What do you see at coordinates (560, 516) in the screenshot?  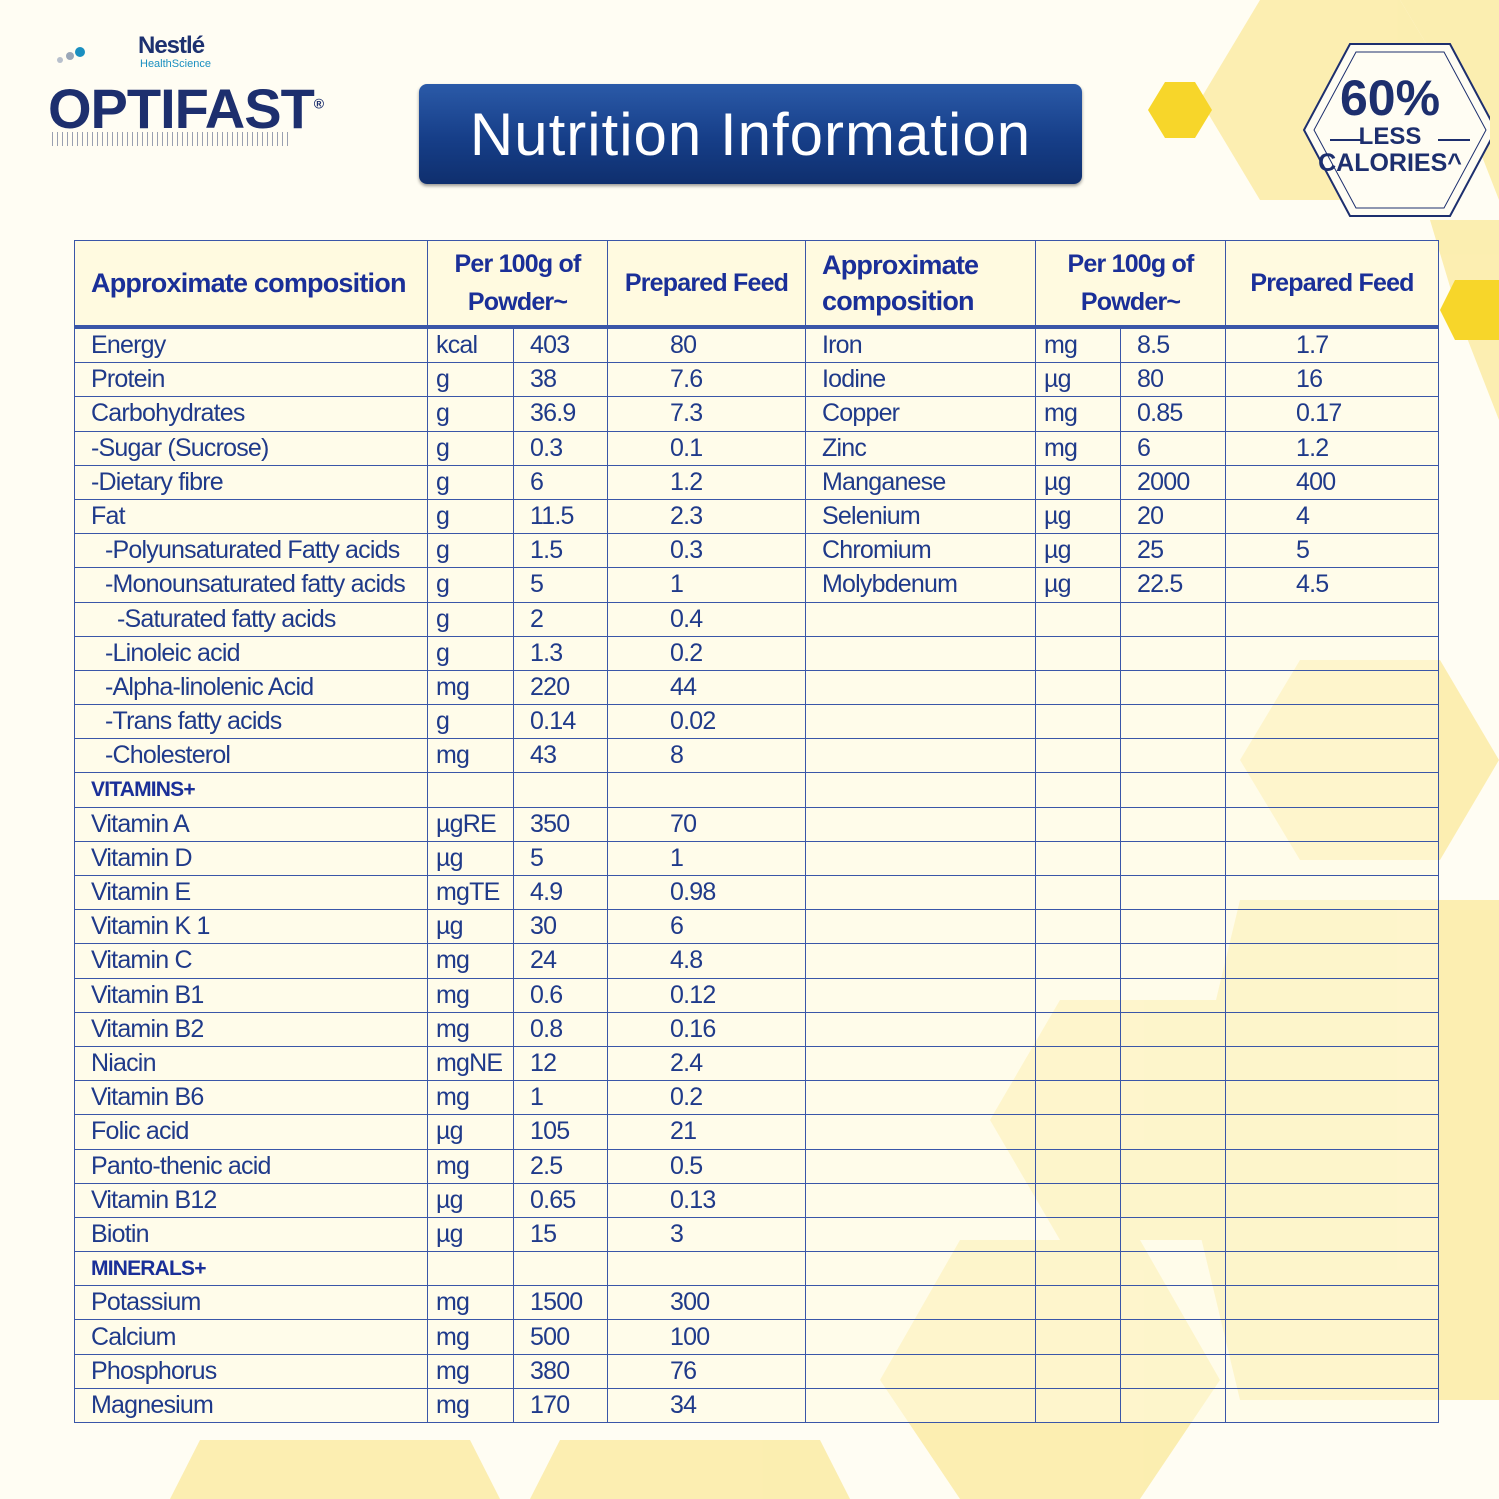 I see `per100-value: 11.5` at bounding box center [560, 516].